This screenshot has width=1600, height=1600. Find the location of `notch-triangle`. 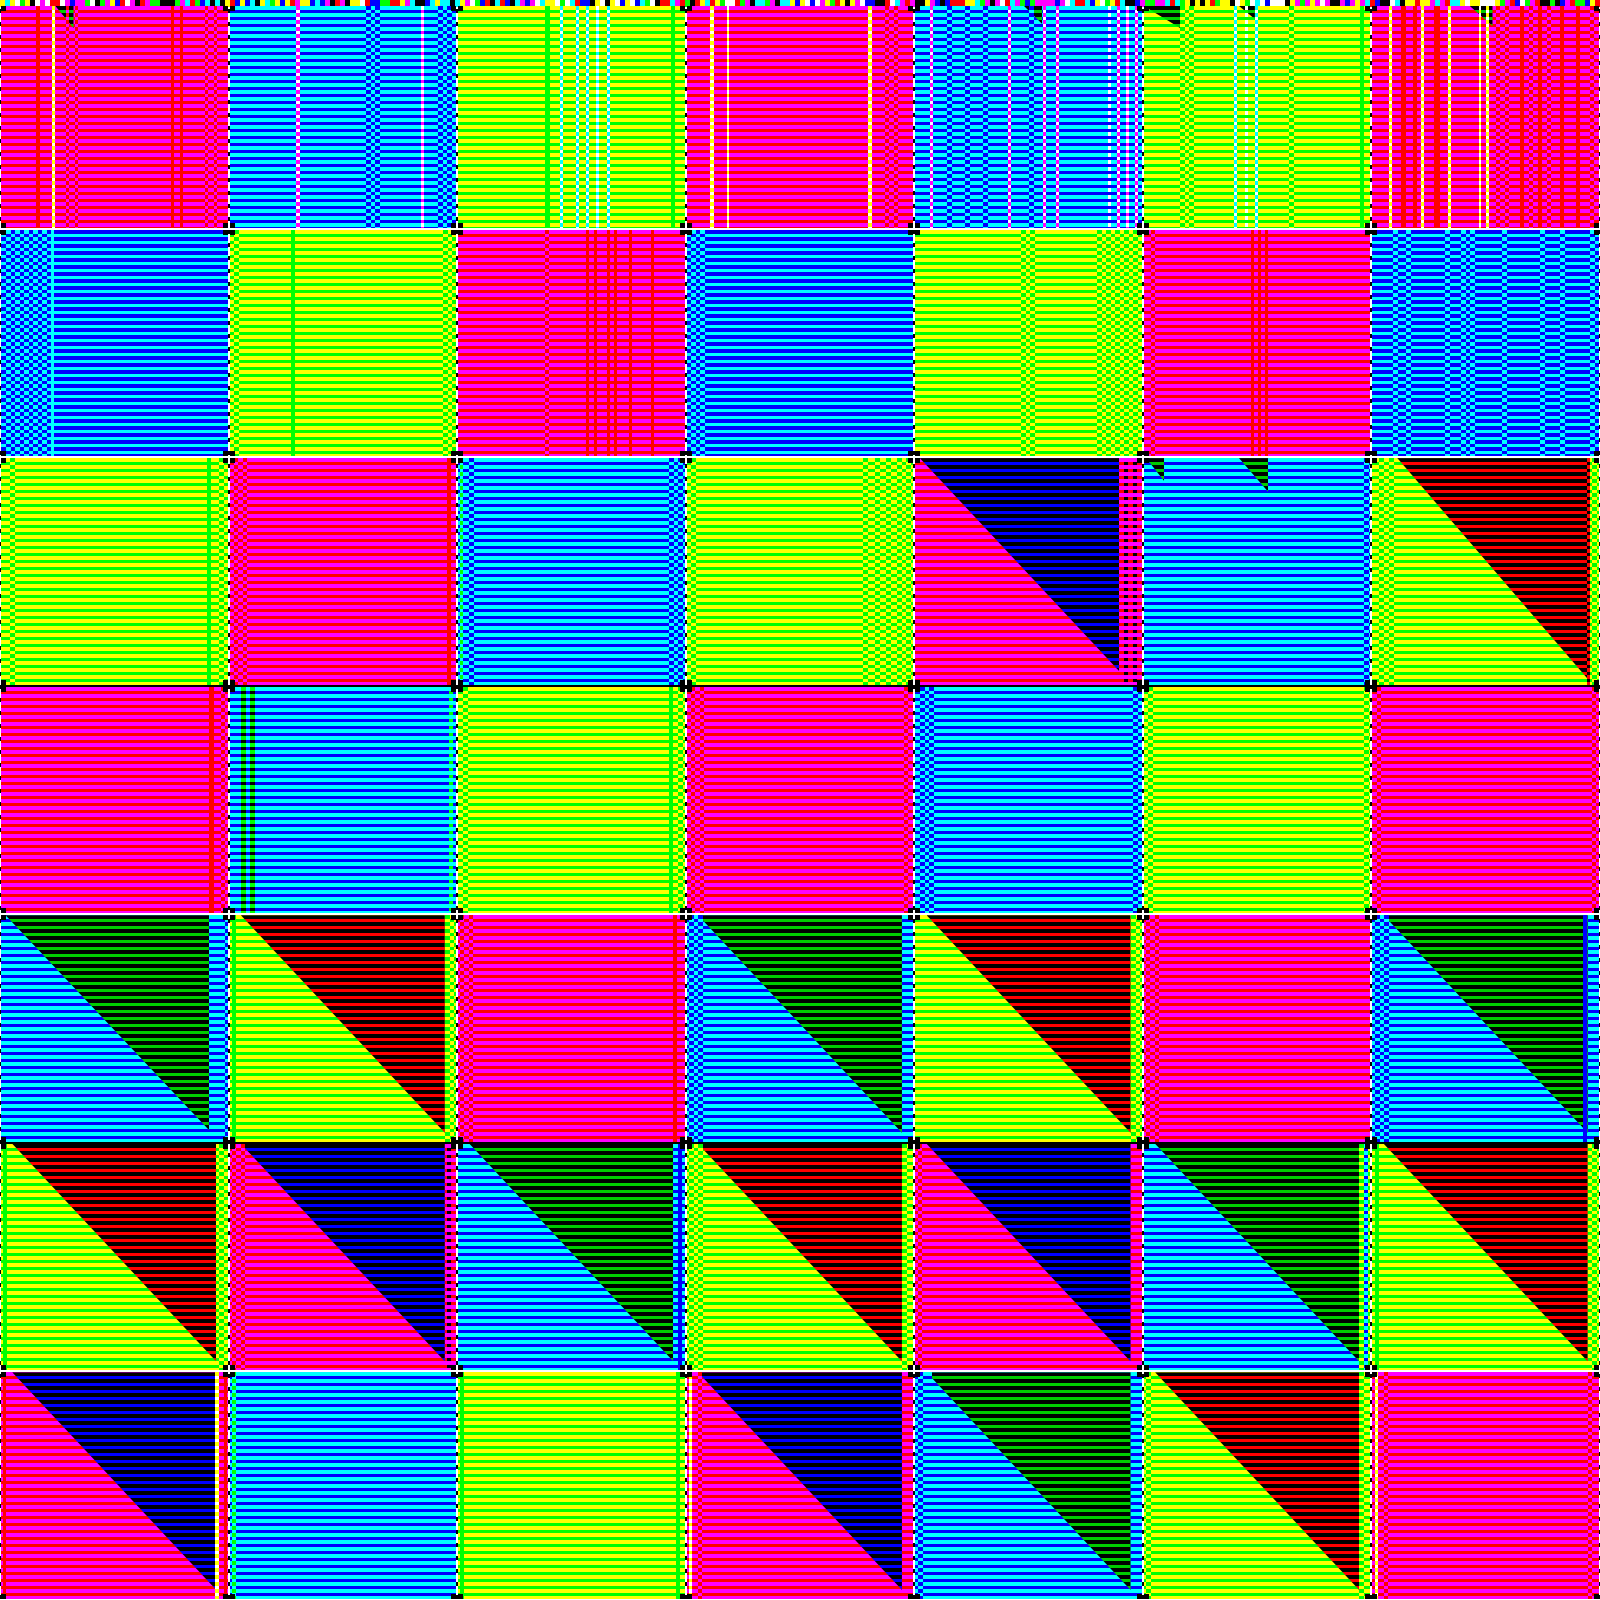

notch-triangle is located at coordinates (1481, 16).